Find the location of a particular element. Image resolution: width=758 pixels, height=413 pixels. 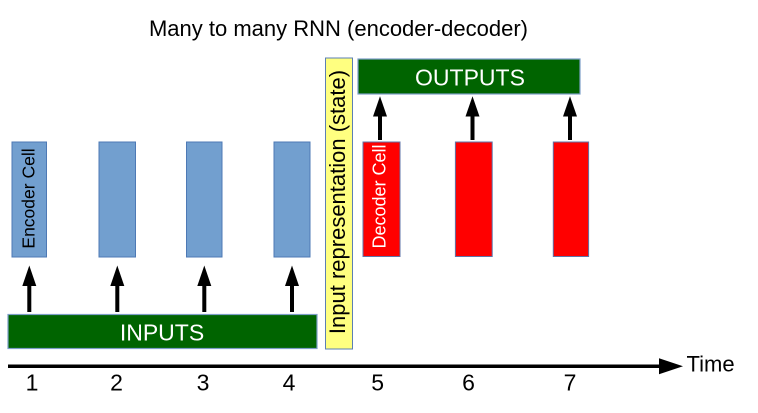

svg-text: 4 is located at coordinates (289, 383).